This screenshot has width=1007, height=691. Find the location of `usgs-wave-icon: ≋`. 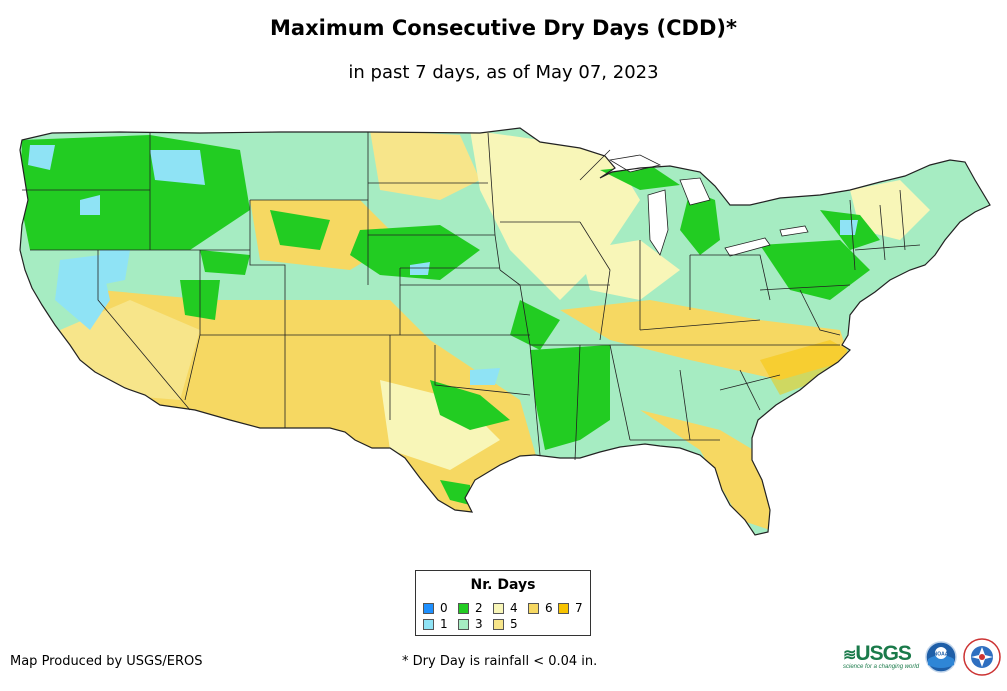

usgs-wave-icon: ≋ is located at coordinates (849, 655).